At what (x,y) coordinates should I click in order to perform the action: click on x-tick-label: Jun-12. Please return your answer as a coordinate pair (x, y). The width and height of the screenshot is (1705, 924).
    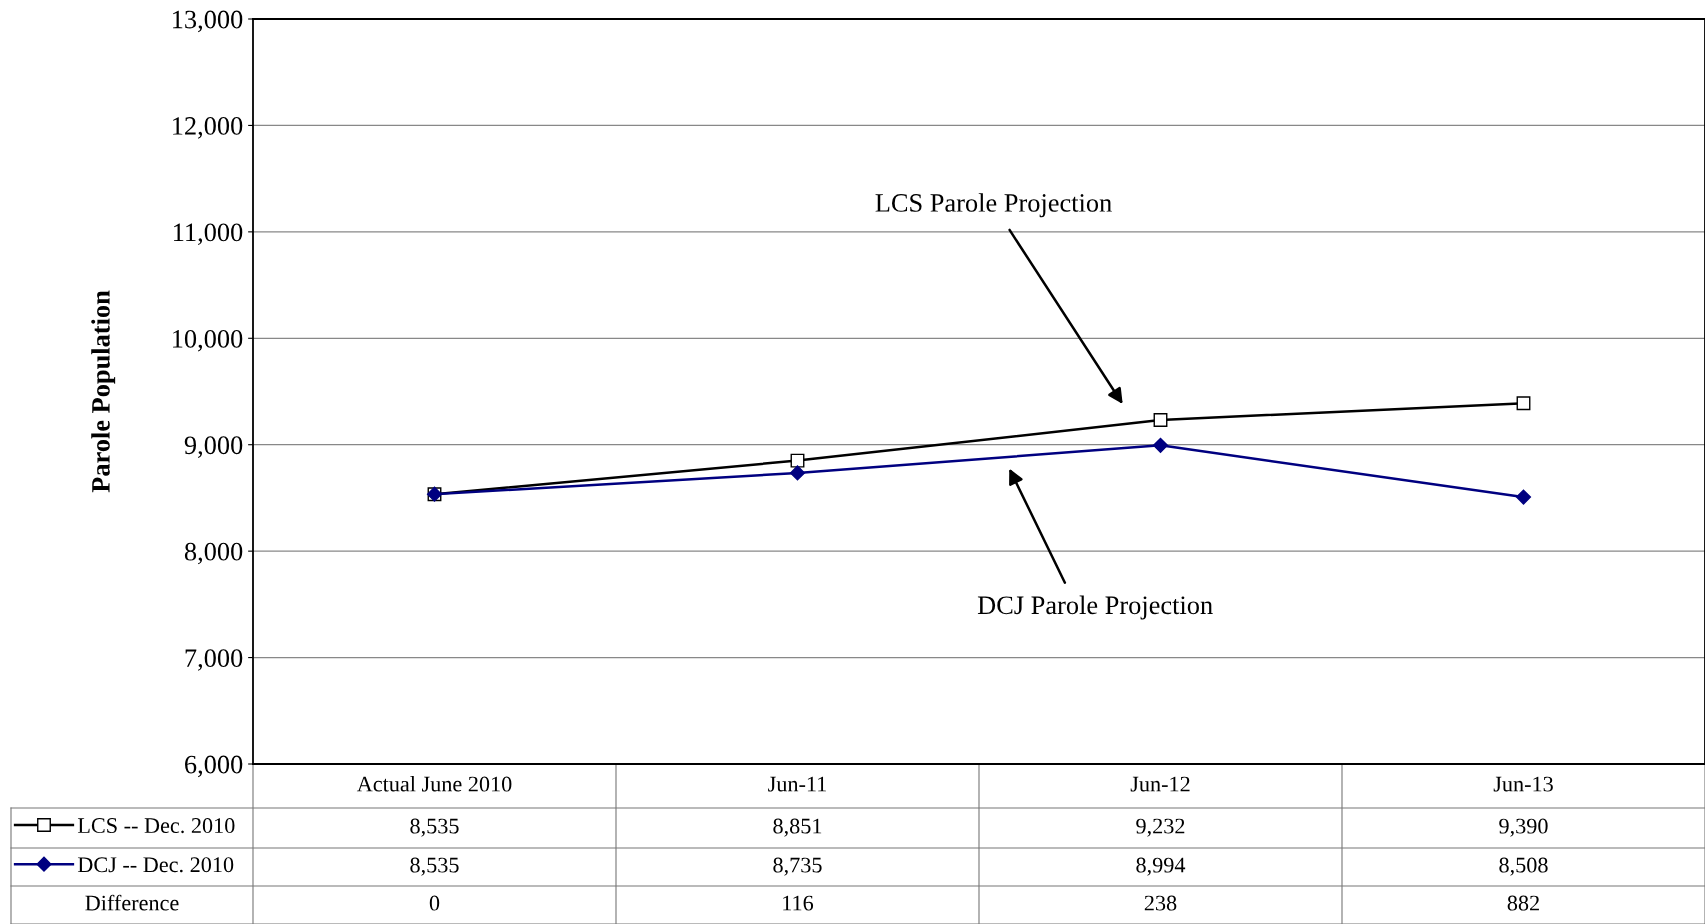
    Looking at the image, I should click on (1160, 784).